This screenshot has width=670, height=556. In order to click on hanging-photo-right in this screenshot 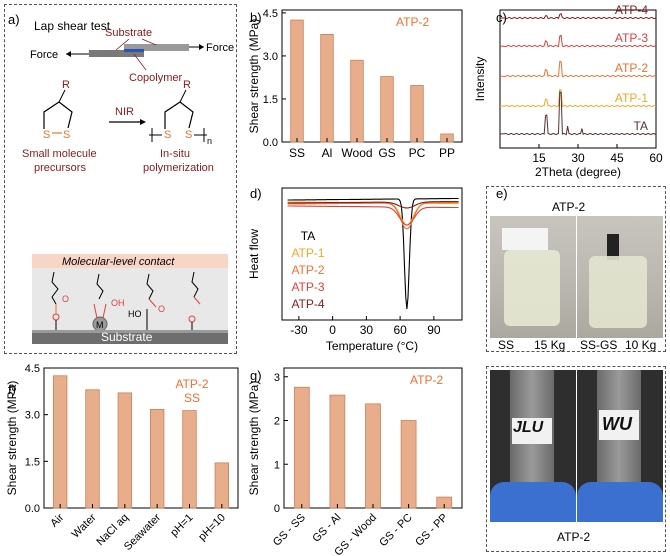, I will do `click(620, 277)`.